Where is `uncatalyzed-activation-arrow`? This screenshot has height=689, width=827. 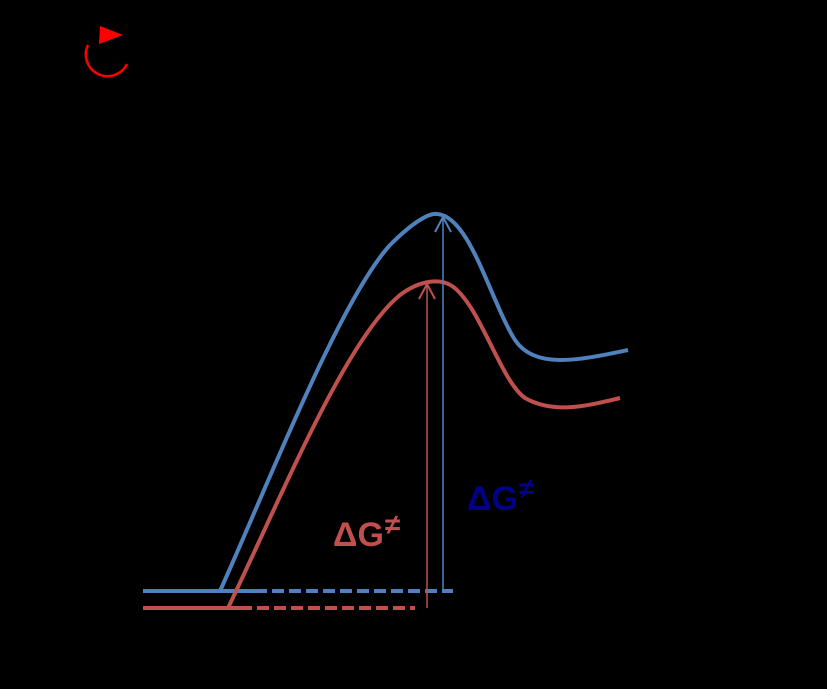
uncatalyzed-activation-arrow is located at coordinates (443, 402).